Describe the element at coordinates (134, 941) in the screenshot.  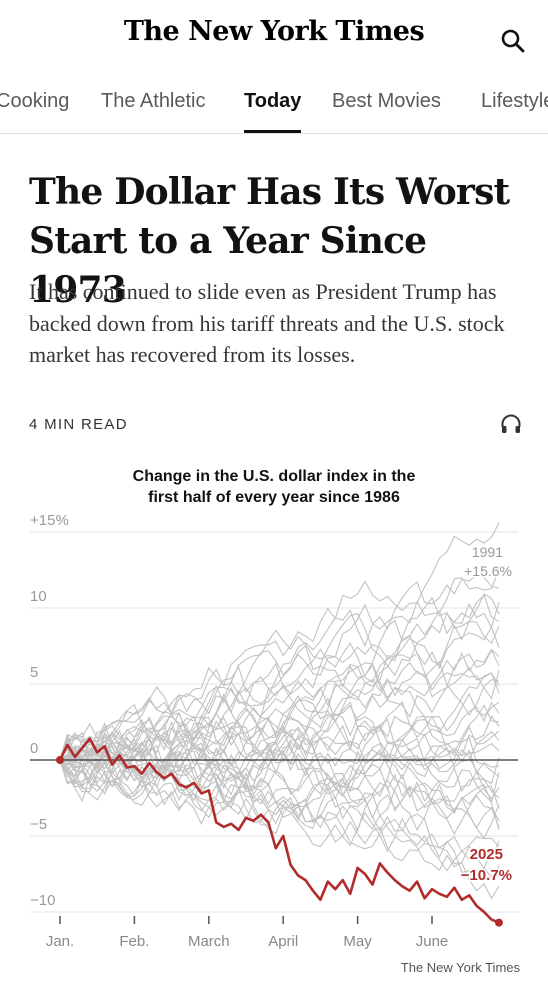
I see `x-tick-label: Feb.` at that location.